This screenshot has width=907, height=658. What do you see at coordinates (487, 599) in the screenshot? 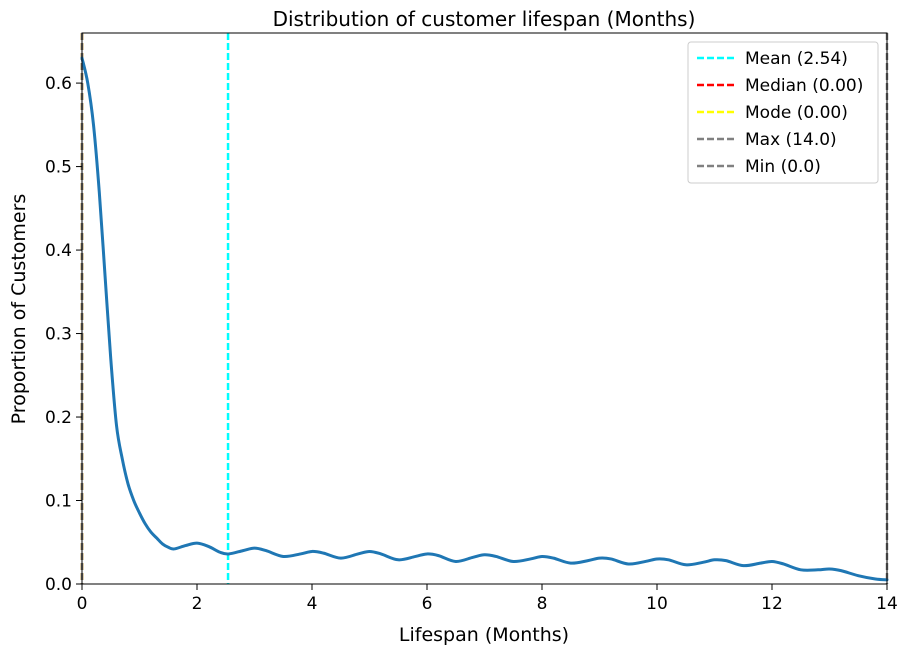
I see `x-axis-ticks: 0 2 4 6 8 10 12 14` at bounding box center [487, 599].